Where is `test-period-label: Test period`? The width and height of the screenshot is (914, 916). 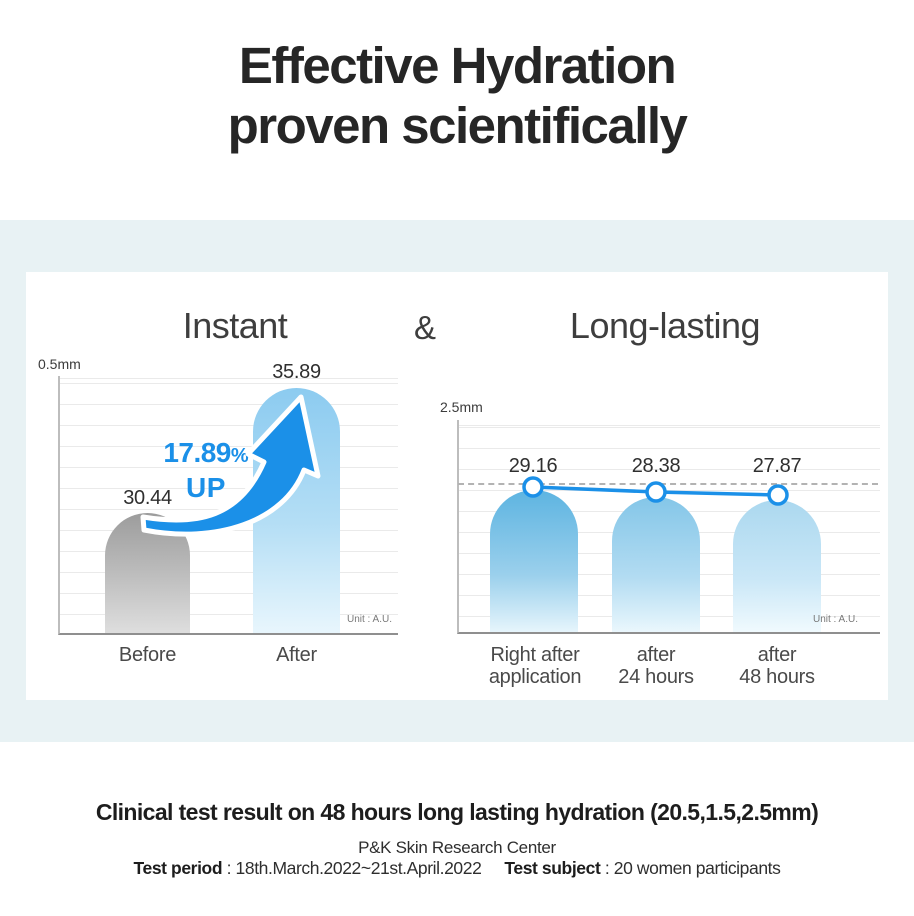 test-period-label: Test period is located at coordinates (178, 868).